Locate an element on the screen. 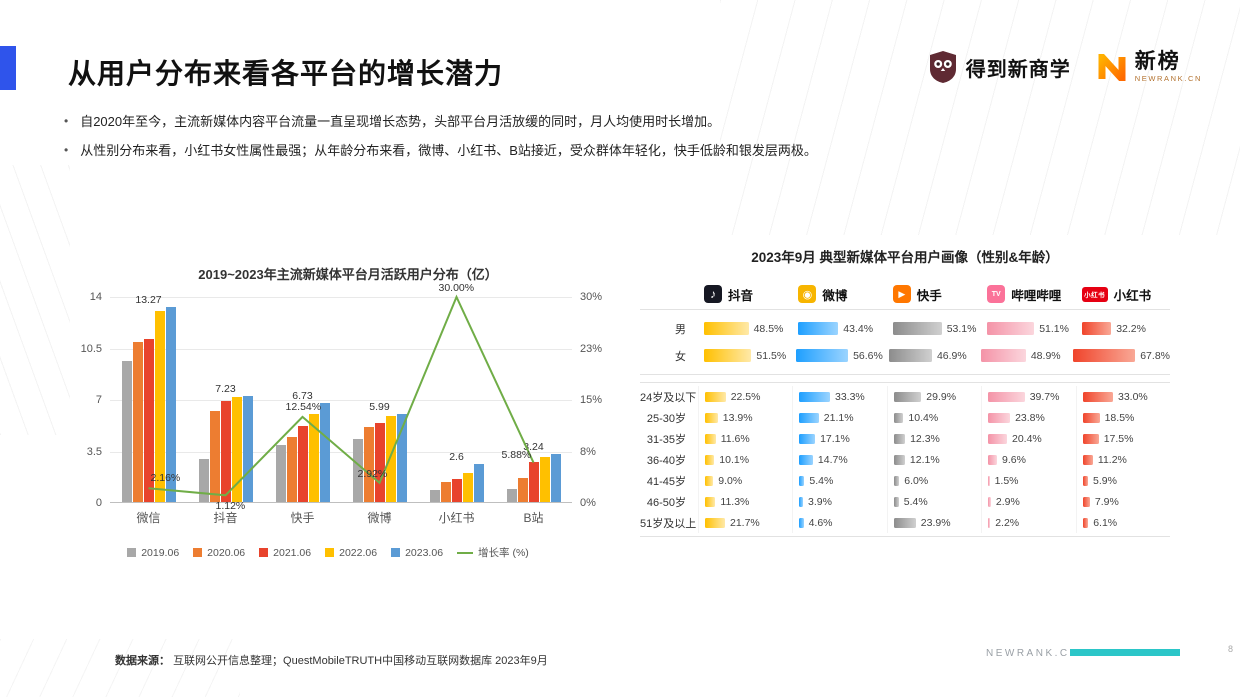  platform-header-小红书: 小红书 小红书 is located at coordinates (1123, 294).